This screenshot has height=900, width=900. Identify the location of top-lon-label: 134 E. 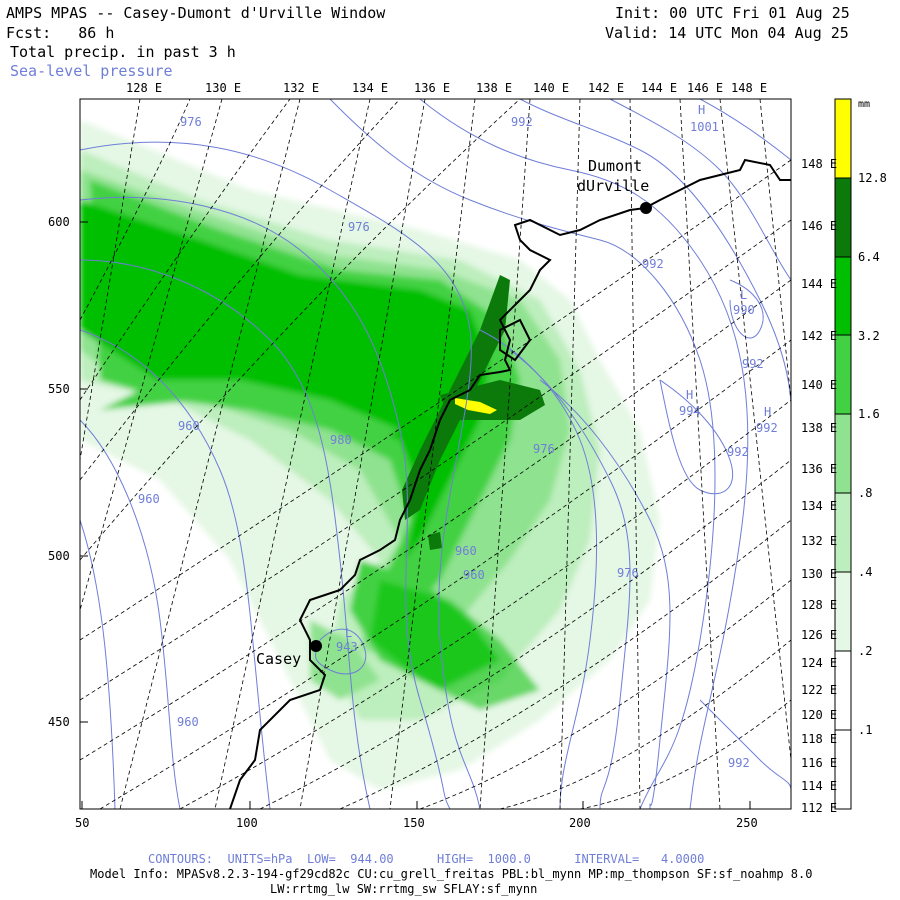
(370, 88).